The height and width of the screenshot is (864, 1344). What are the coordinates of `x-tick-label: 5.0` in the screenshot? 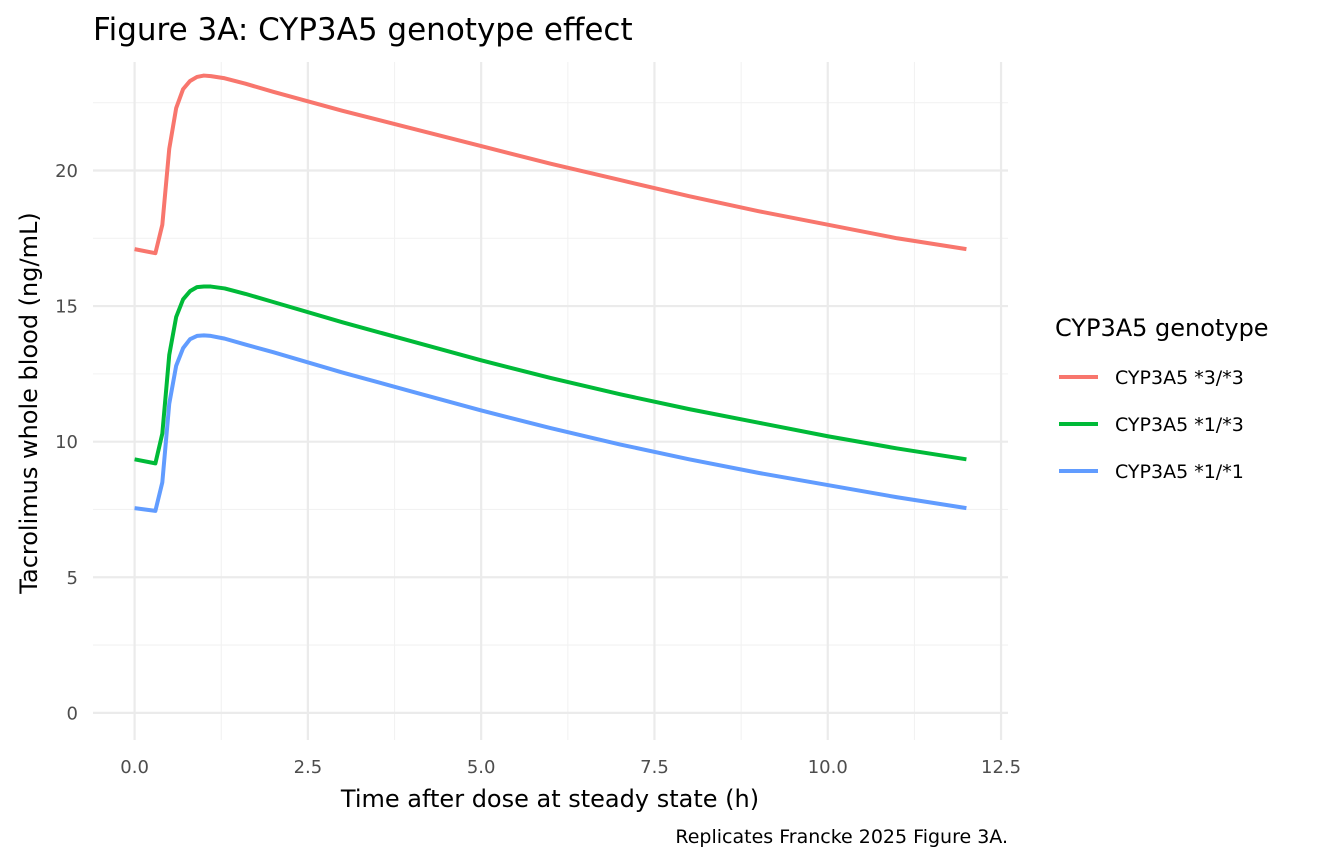 It's located at (481, 767).